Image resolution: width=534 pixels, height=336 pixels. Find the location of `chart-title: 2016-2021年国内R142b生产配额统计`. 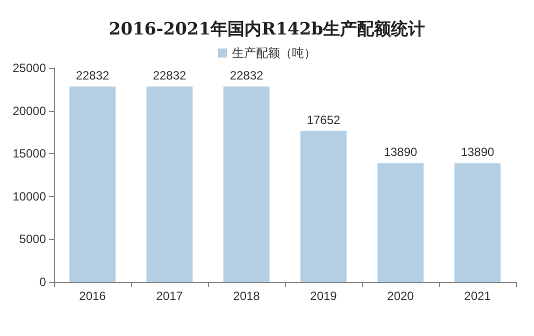

chart-title: 2016-2021年国内R142b生产配额统计 is located at coordinates (267, 30).